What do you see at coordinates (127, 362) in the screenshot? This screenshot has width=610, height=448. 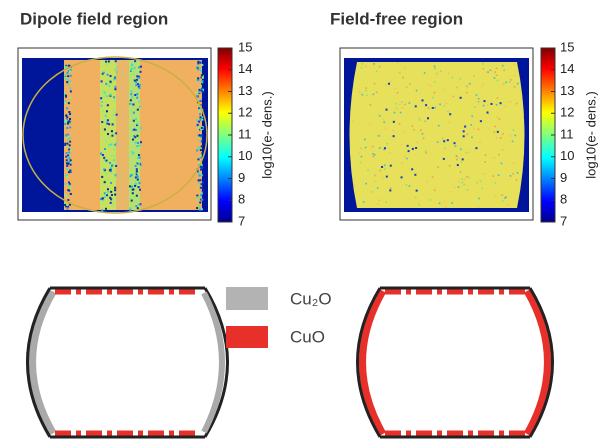 I see `wall` at bounding box center [127, 362].